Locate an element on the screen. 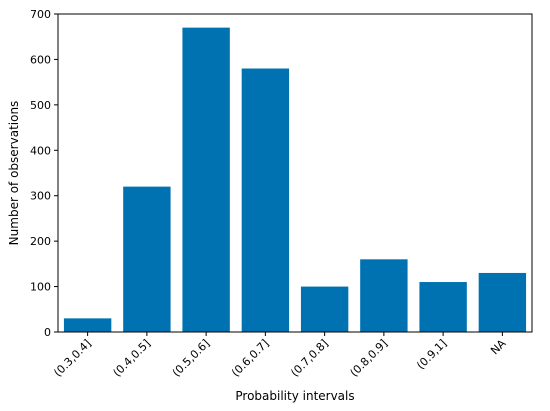  y-tick-label: 500 is located at coordinates (40, 105).